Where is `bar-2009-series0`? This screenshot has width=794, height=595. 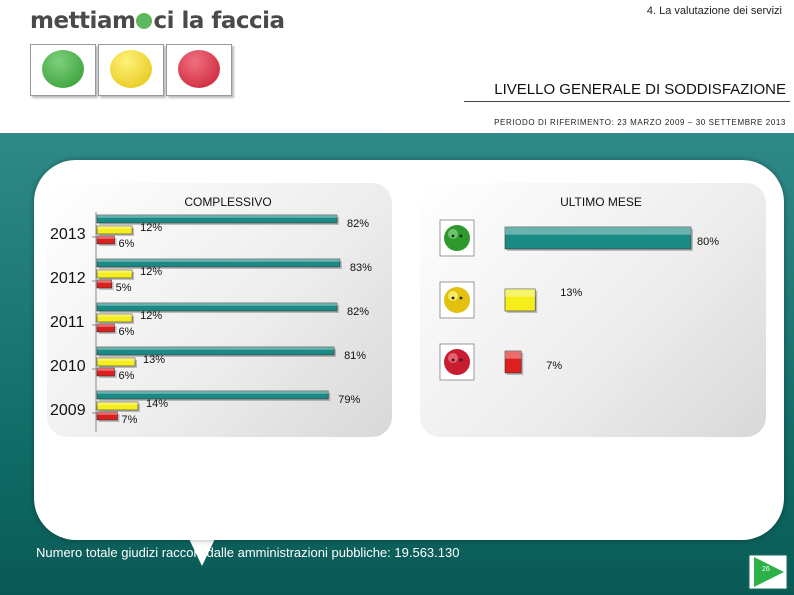 bar-2009-series0 is located at coordinates (213, 395).